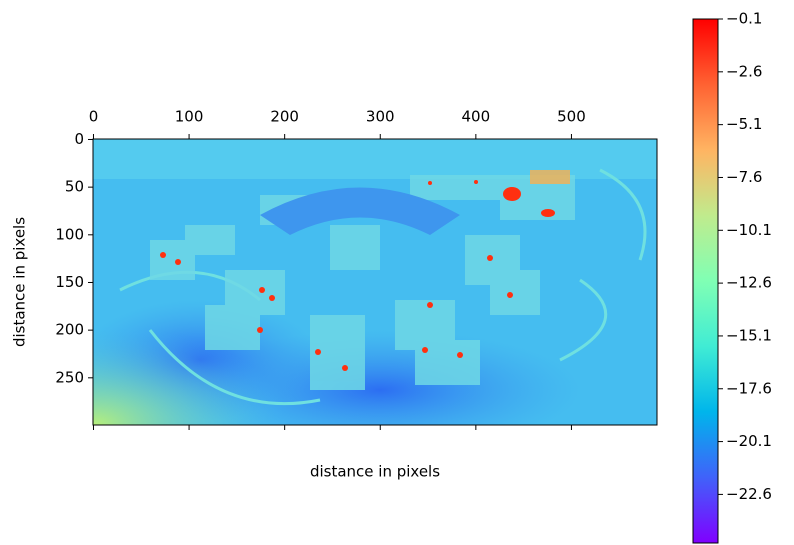 The image size is (794, 545). What do you see at coordinates (571, 117) in the screenshot?
I see `x-tick-label: 500` at bounding box center [571, 117].